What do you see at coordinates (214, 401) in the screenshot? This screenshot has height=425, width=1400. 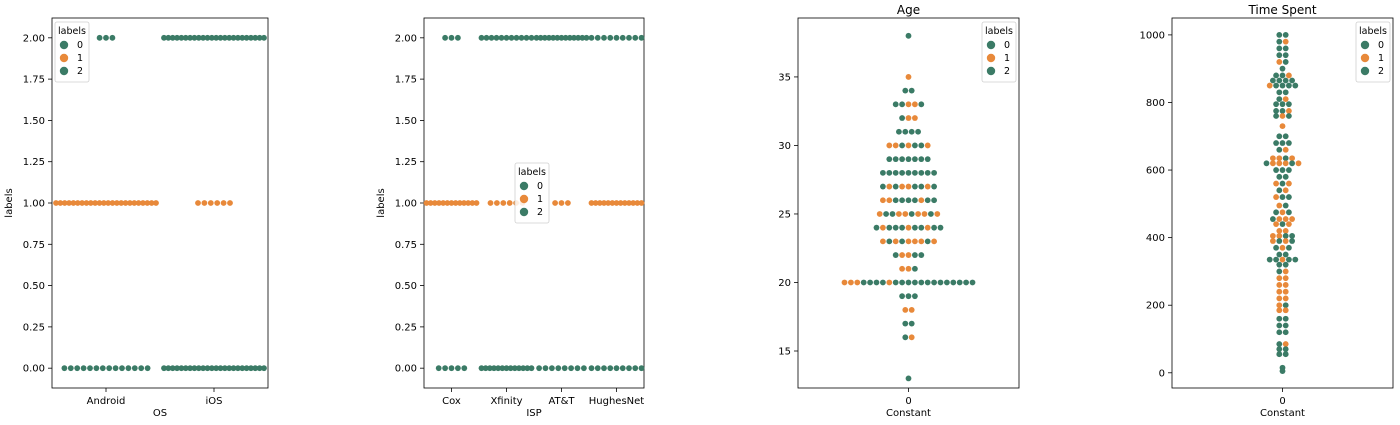 I see `x-tick-label: iOS` at bounding box center [214, 401].